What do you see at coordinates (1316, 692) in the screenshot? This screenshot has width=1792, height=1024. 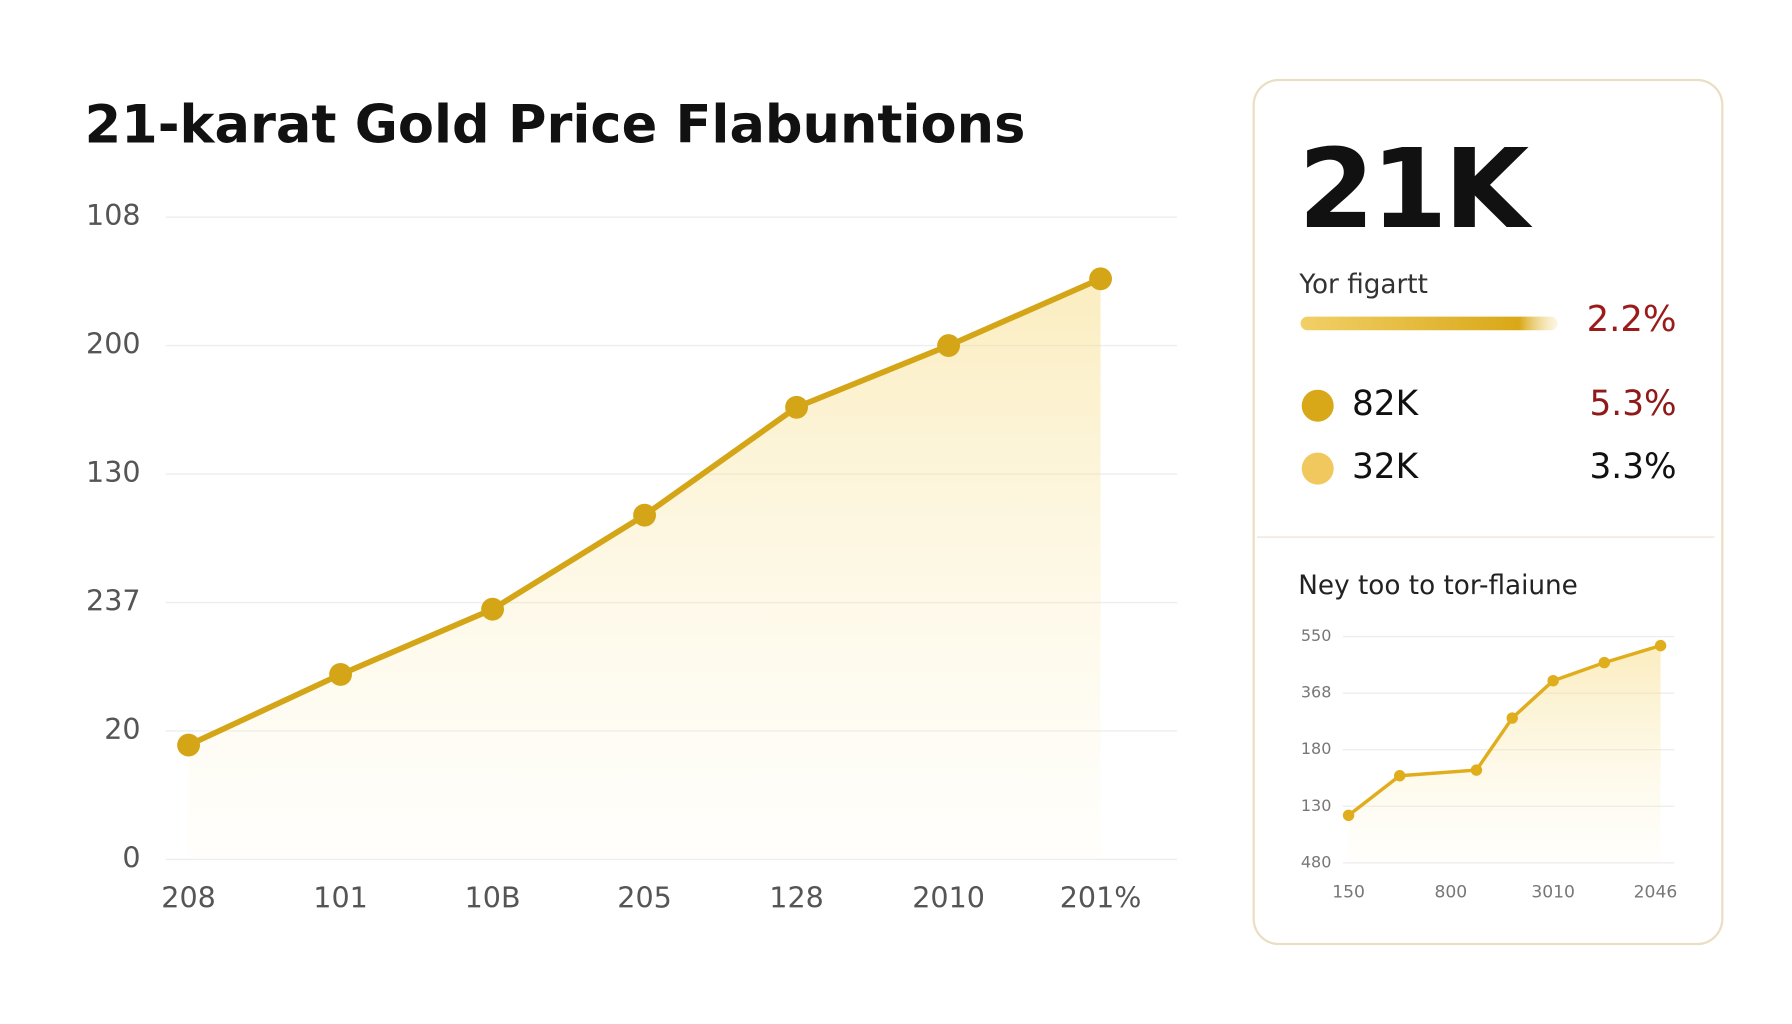 I see `y-tick-label: 368` at bounding box center [1316, 692].